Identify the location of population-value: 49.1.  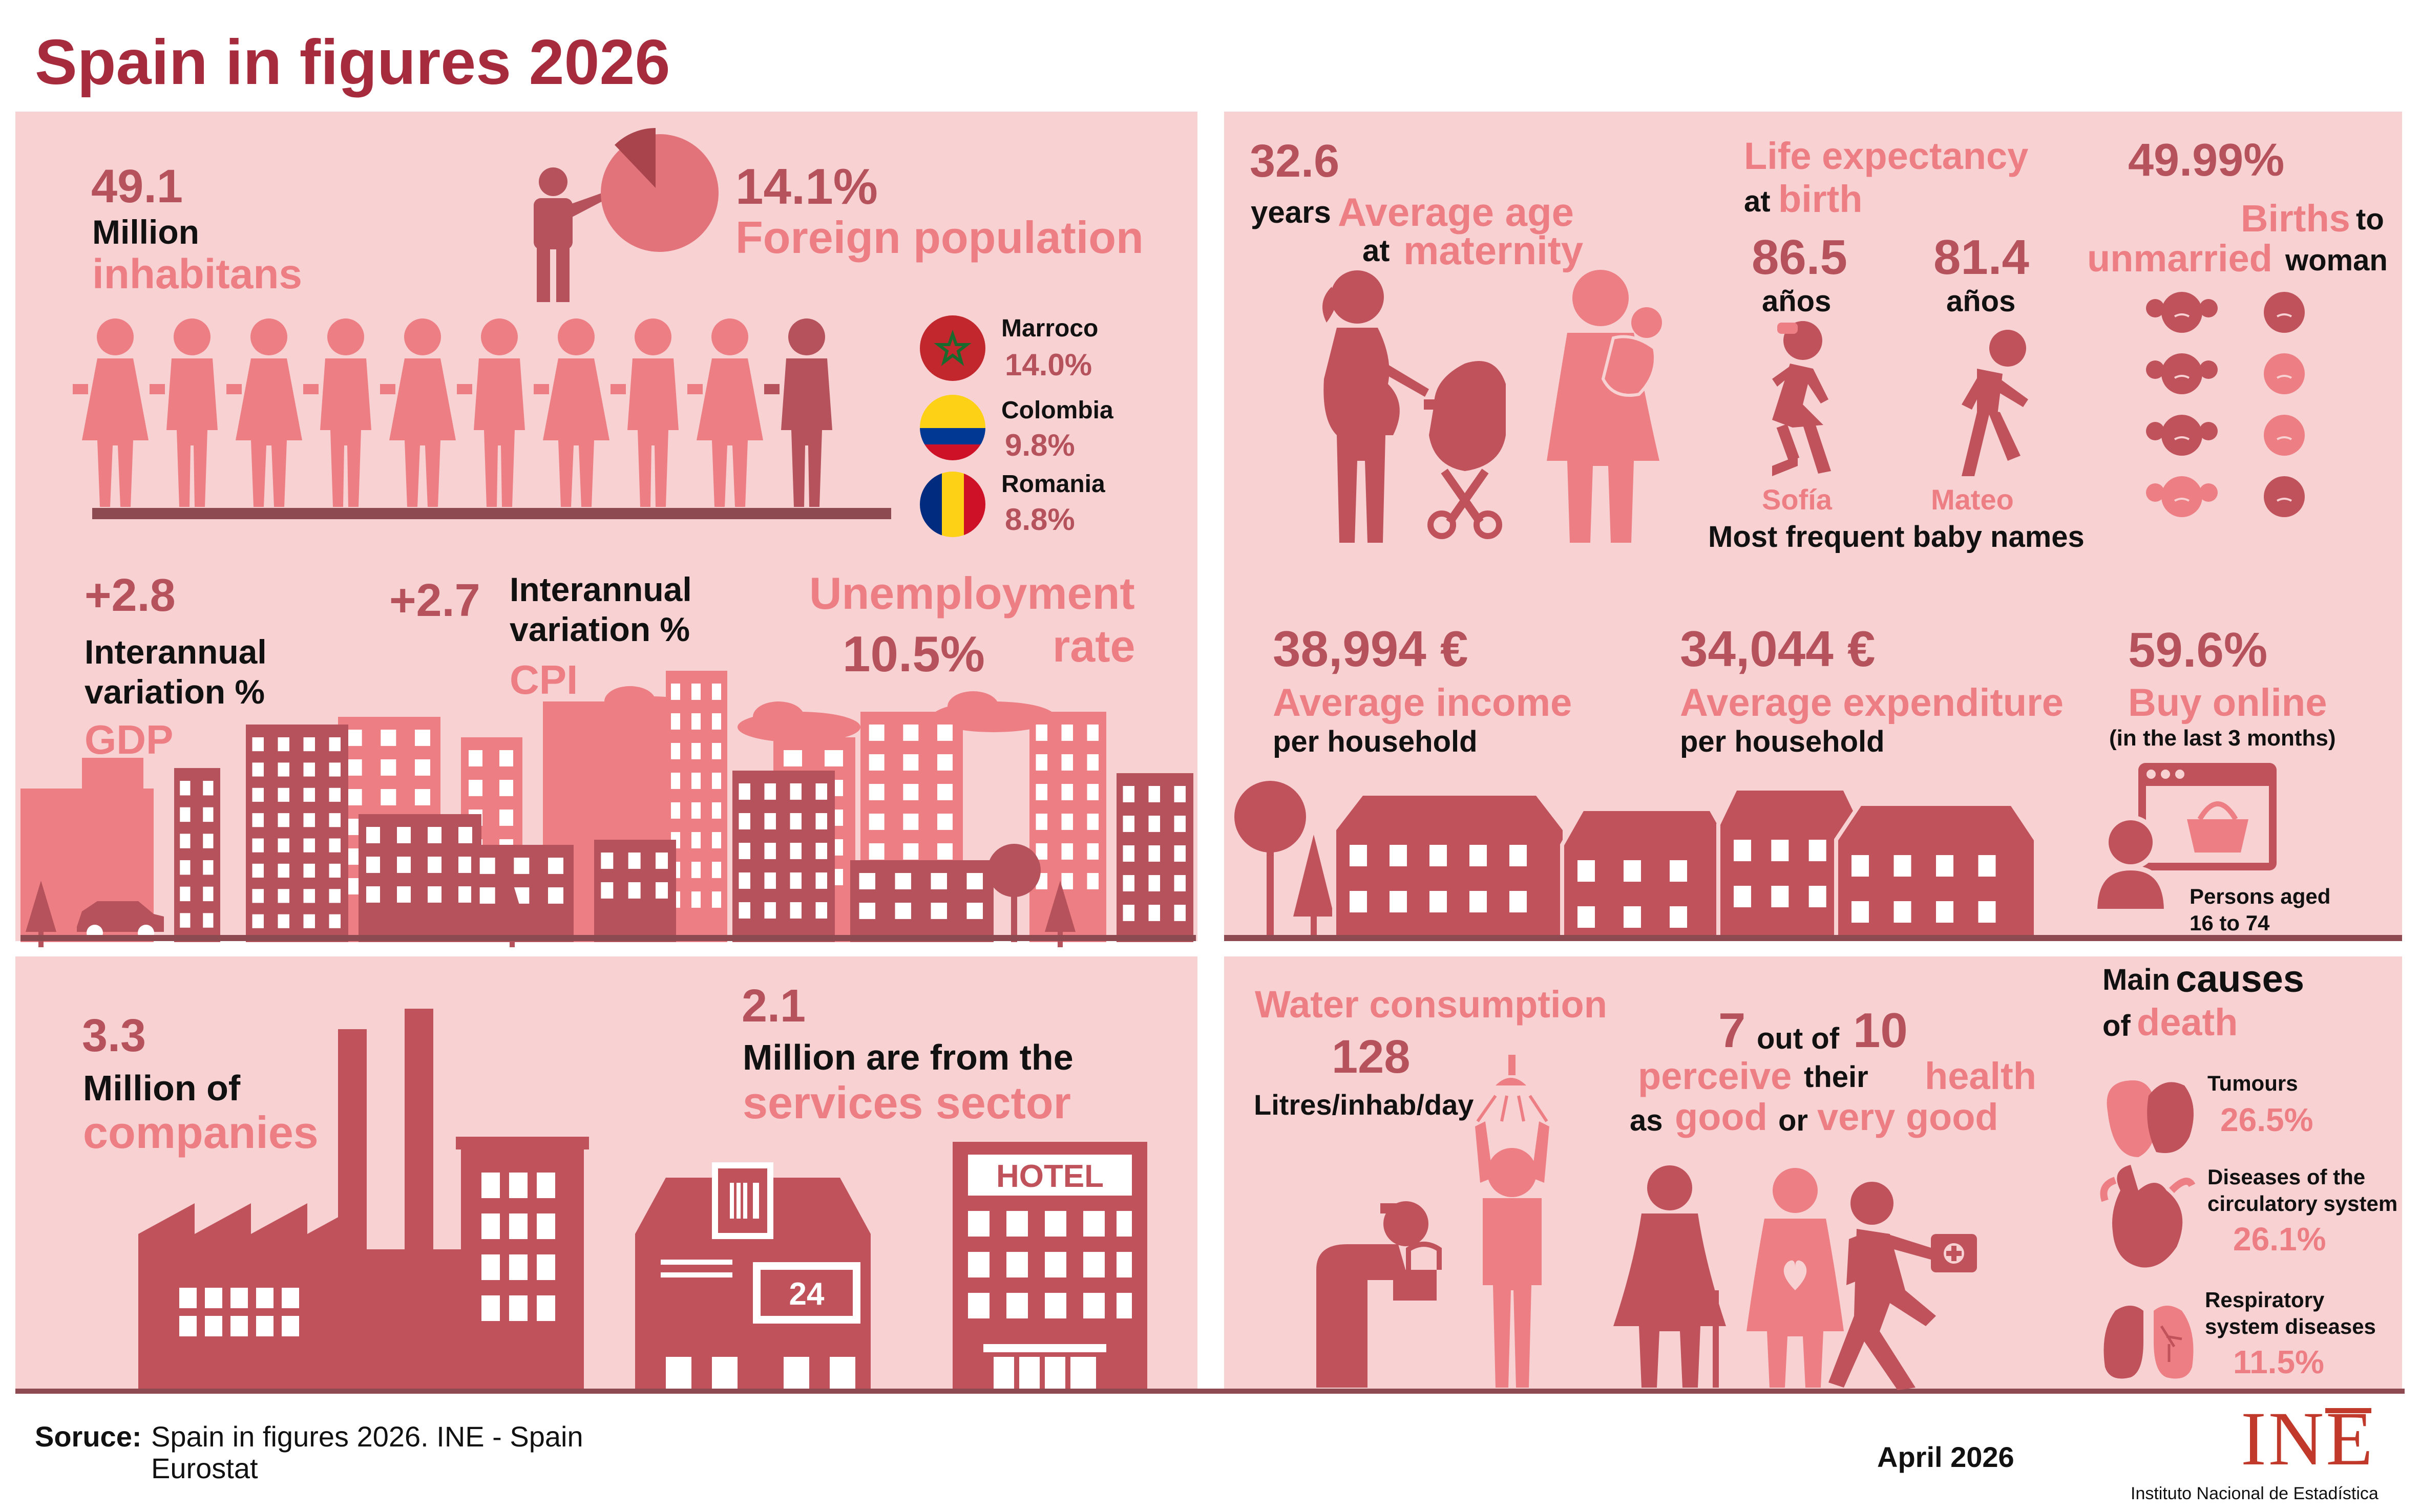
(137, 186).